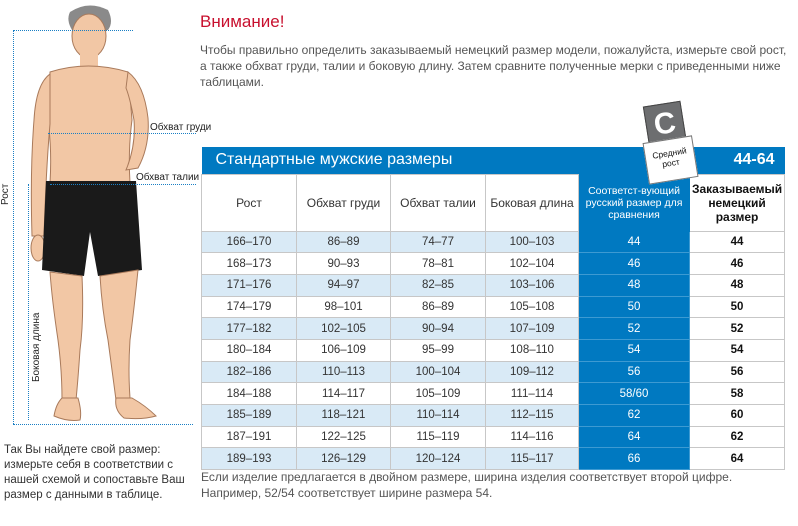 This screenshot has width=798, height=526. I want to click on waist-cell: 110–114, so click(438, 415).